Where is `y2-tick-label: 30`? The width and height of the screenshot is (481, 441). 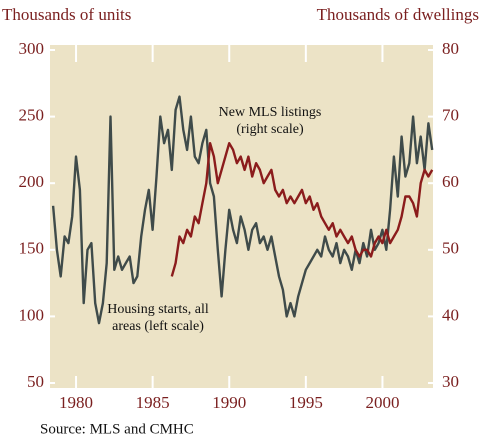
y2-tick-label: 30 is located at coordinates (450, 381).